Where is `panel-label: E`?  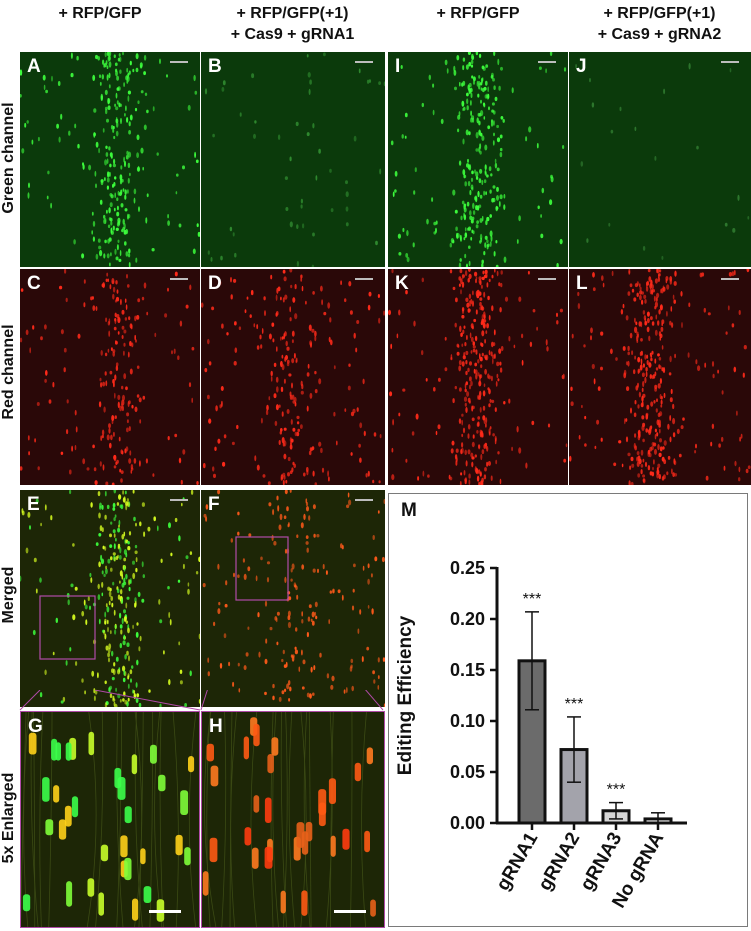 panel-label: E is located at coordinates (33, 504).